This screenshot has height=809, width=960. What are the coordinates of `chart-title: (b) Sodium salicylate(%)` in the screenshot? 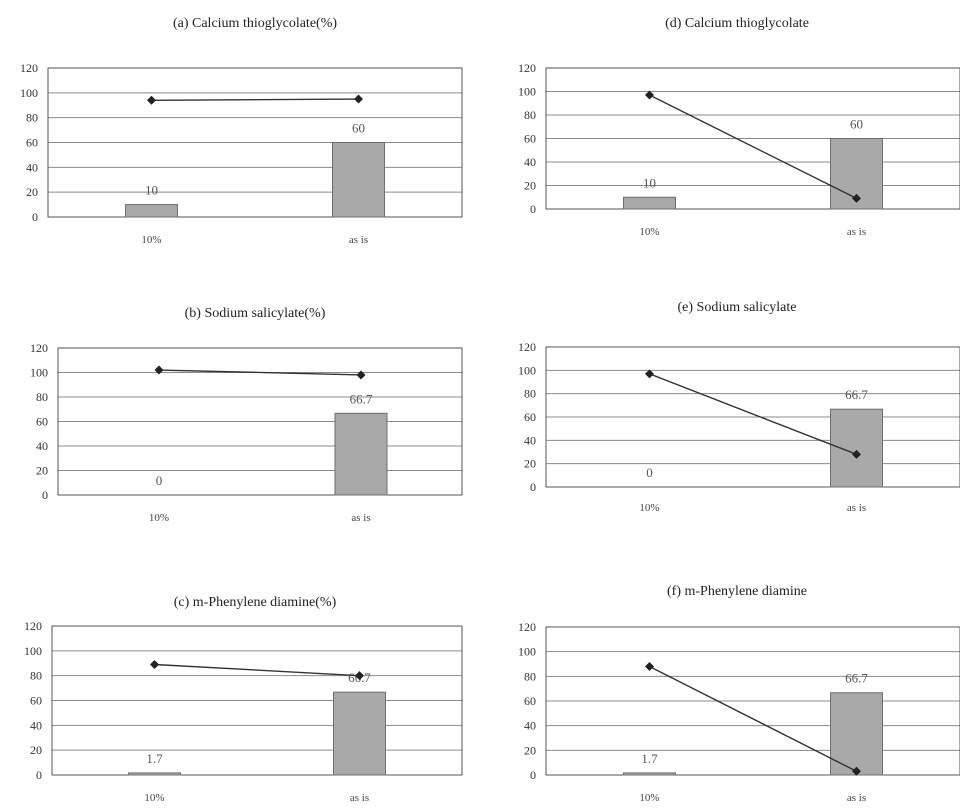 It's located at (255, 313).